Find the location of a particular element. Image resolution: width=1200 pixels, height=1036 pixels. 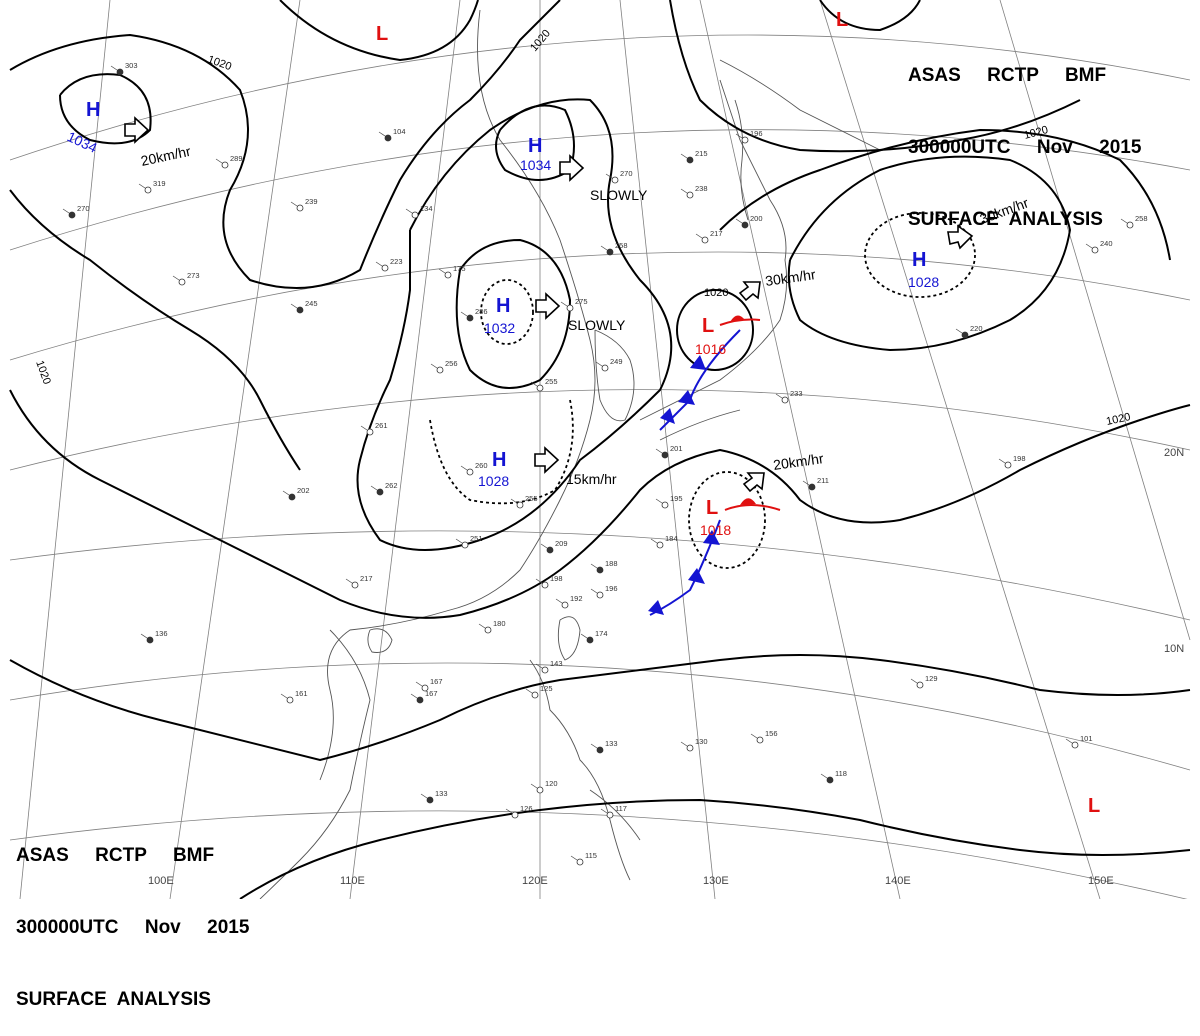

taiwan-coast is located at coordinates (569, 638).